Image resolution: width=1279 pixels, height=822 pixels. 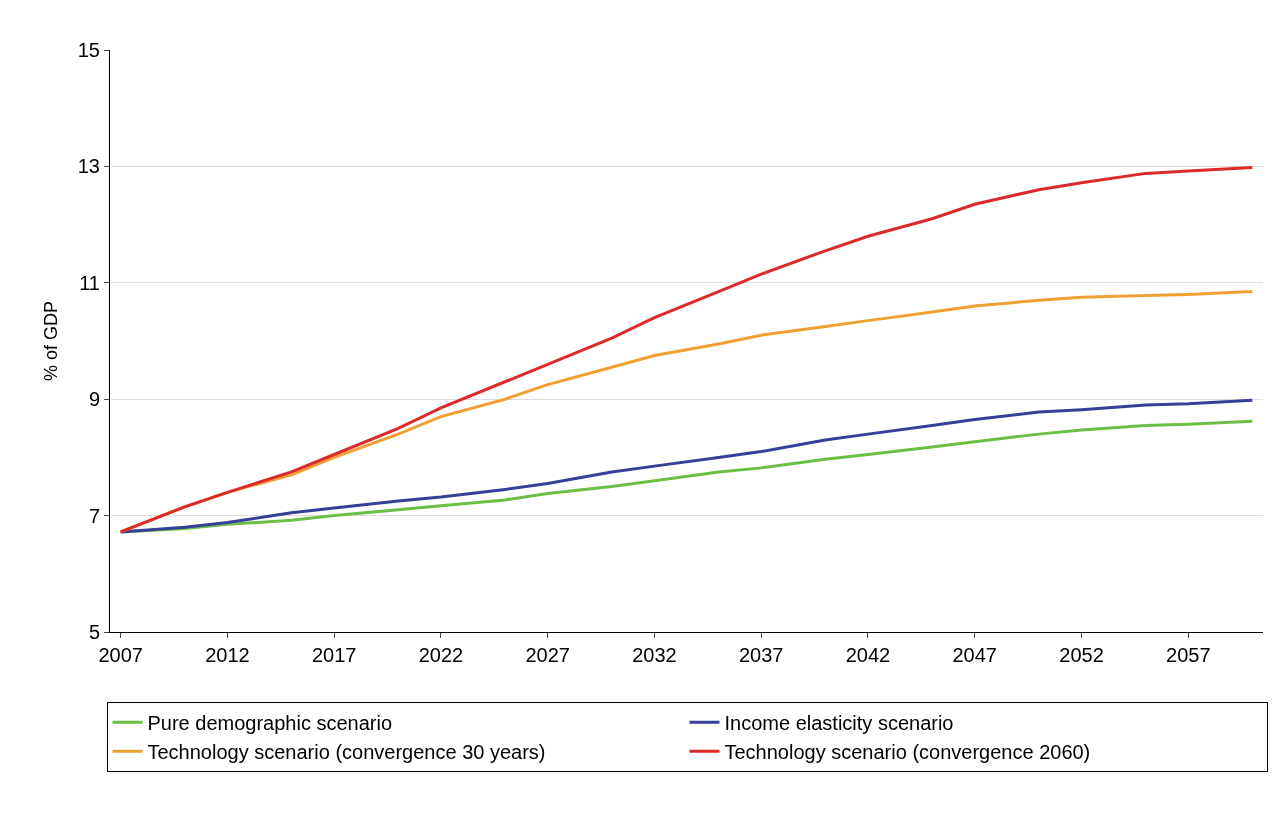 I want to click on x-tick-label: 2022, so click(x=441, y=655).